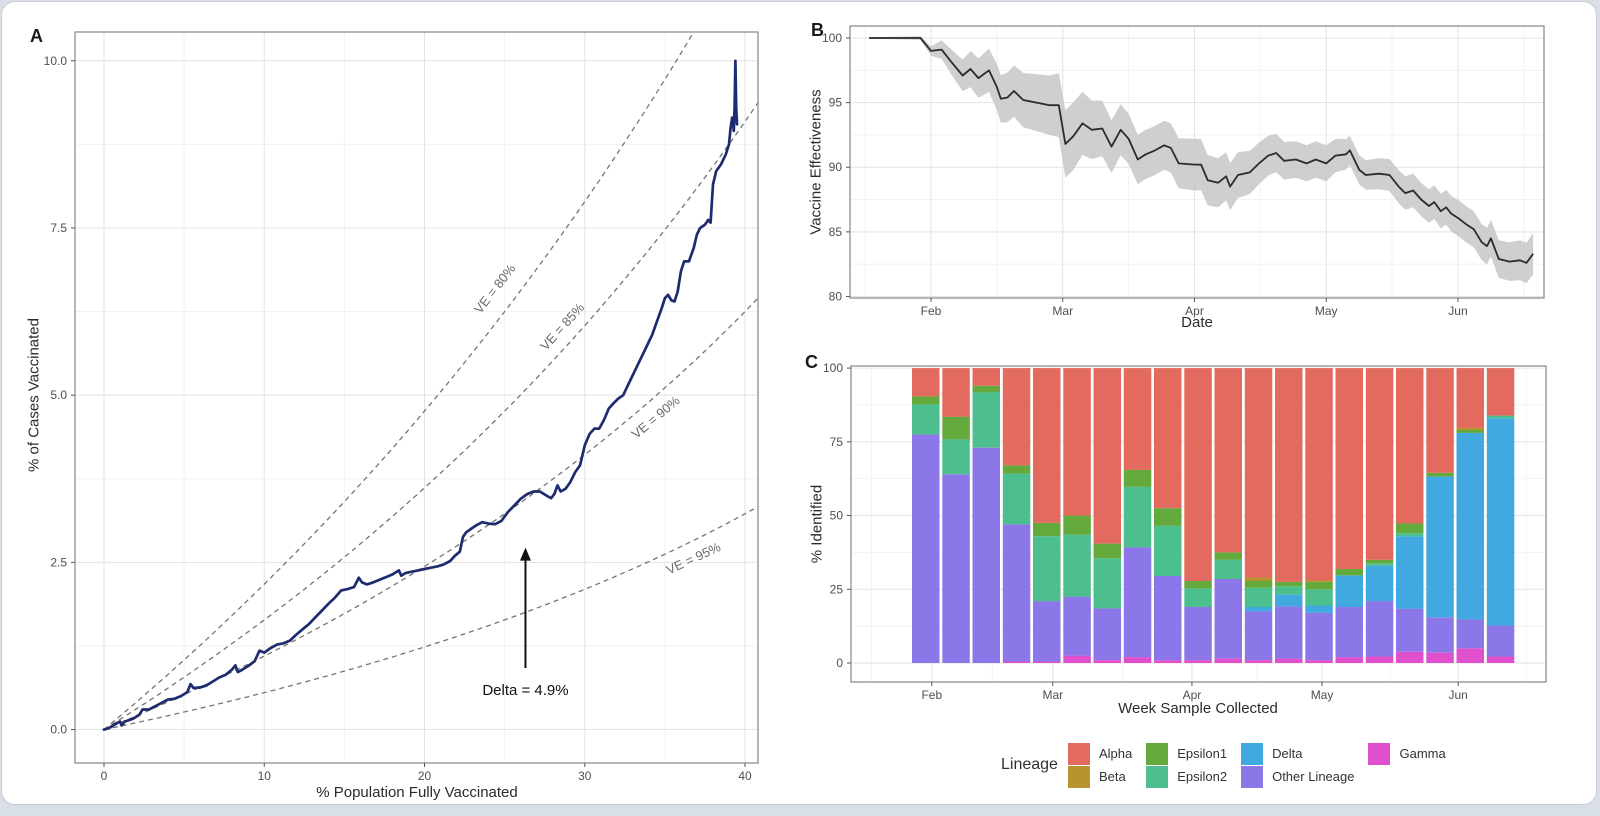 This screenshot has height=816, width=1600. What do you see at coordinates (58, 730) in the screenshot?
I see `svg-text: 0.0` at bounding box center [58, 730].